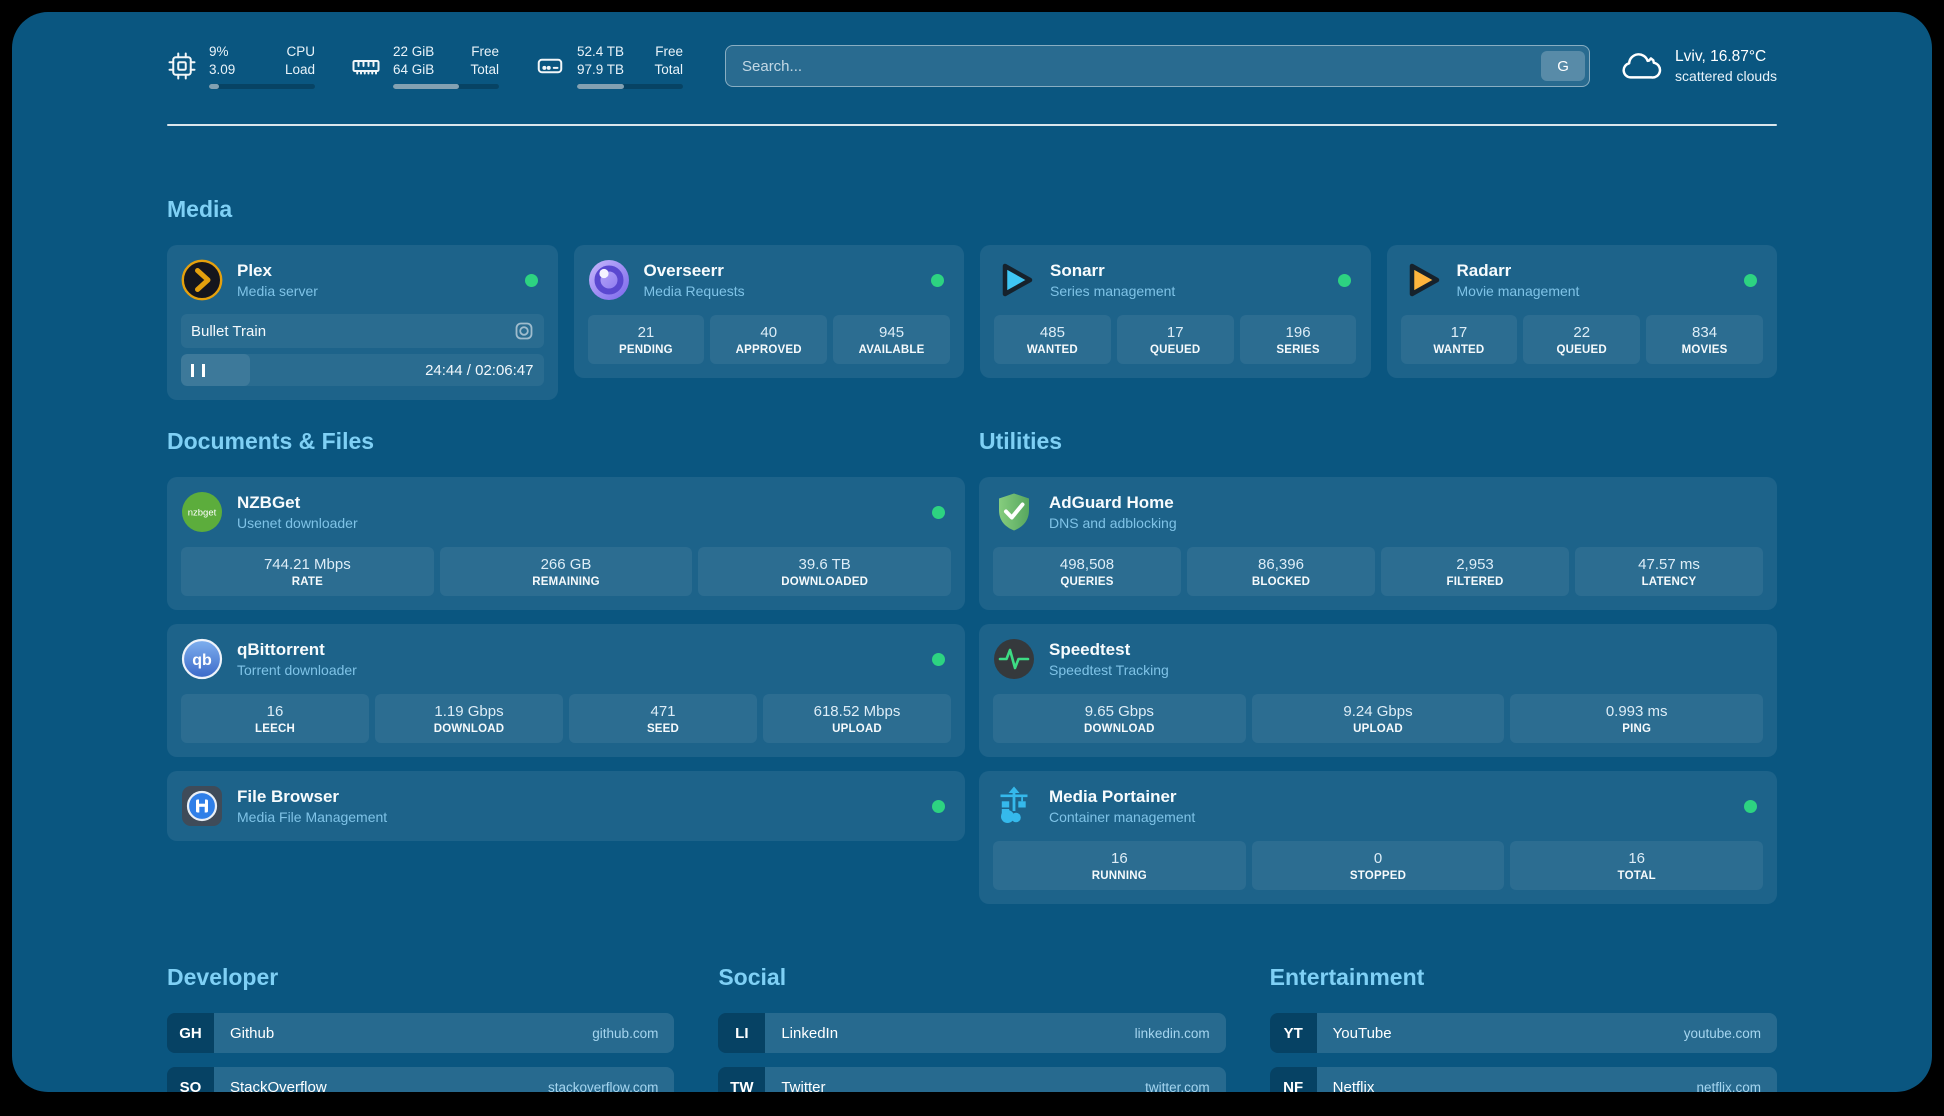 This screenshot has width=1944, height=1116. Describe the element at coordinates (972, 1033) in the screenshot. I see `bookmark-linkedin: LI LinkedIn linkedin.com` at that location.